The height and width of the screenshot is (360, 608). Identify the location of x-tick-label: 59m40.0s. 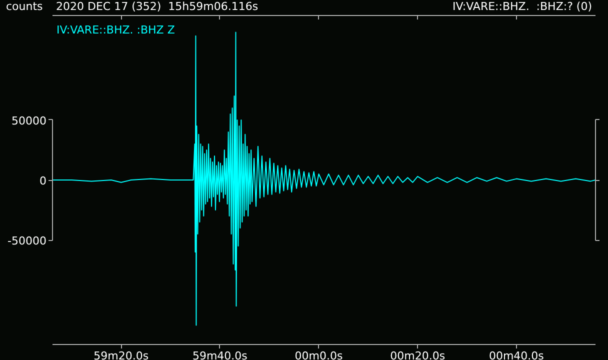
(220, 355).